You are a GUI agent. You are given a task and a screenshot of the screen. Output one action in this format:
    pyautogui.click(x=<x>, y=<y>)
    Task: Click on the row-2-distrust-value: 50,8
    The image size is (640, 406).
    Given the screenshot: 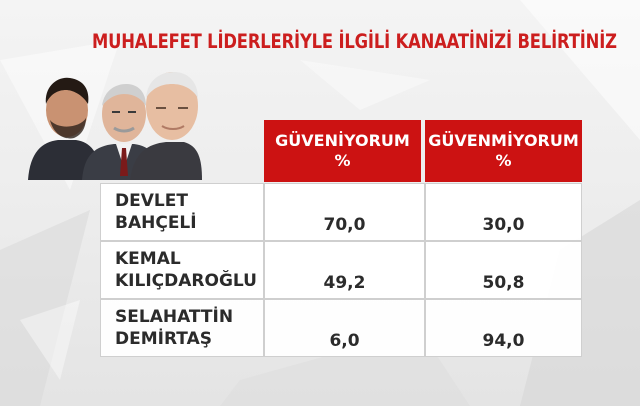 What is the action you would take?
    pyautogui.click(x=503, y=270)
    